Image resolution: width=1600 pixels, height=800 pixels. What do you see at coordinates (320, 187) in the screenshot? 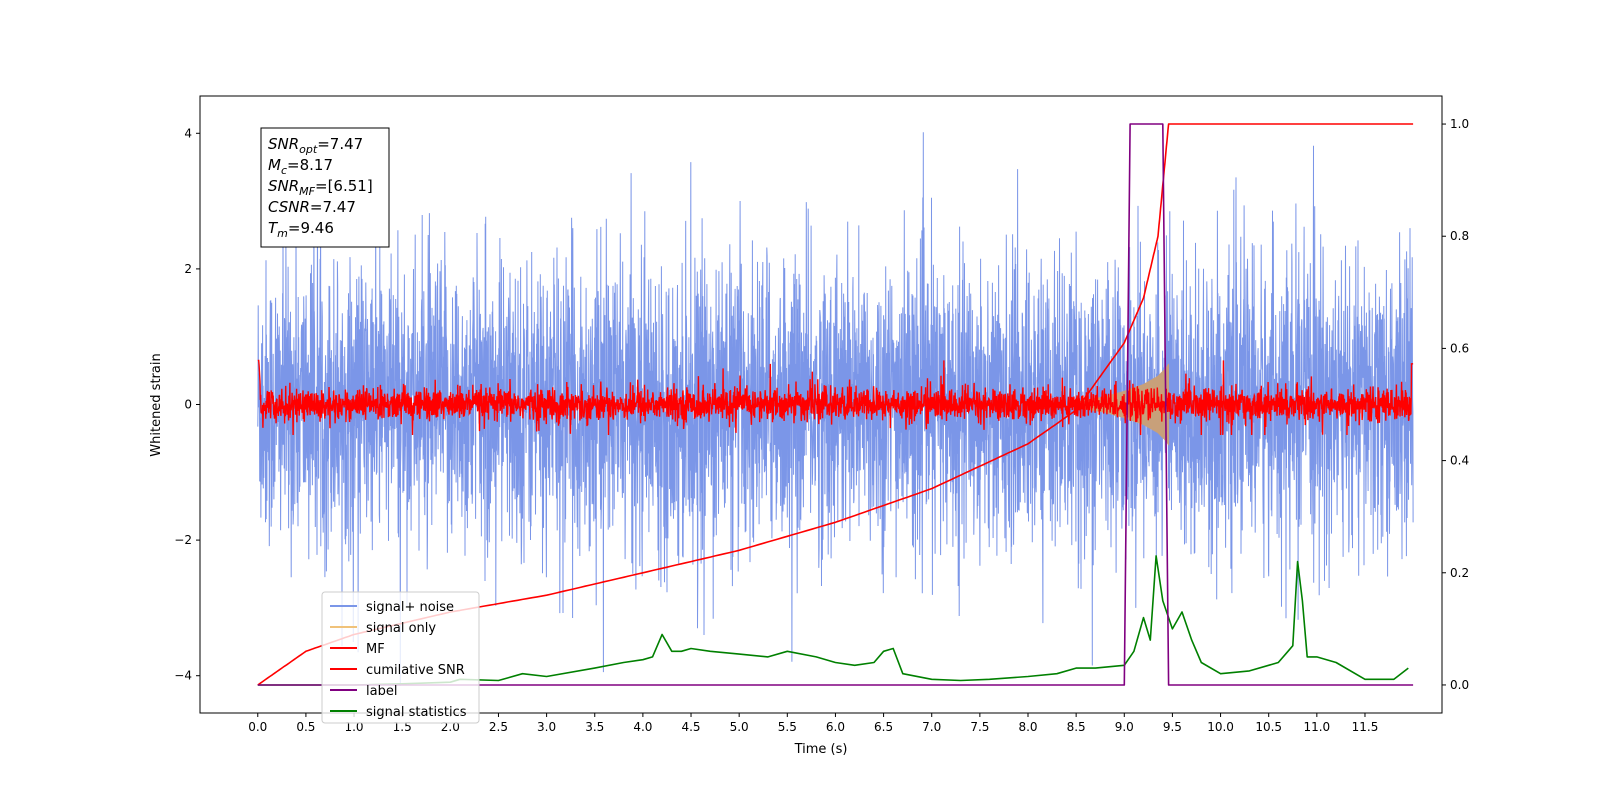
I see `annotation-line: SNRMF=[6.51]` at bounding box center [320, 187].